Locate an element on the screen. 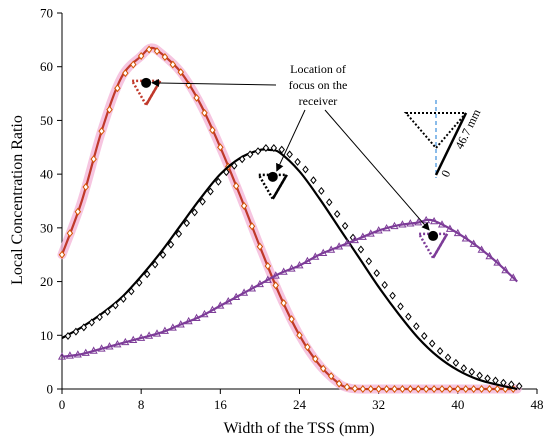  inset-dimension-label: 46.7 mm is located at coordinates (468, 128).